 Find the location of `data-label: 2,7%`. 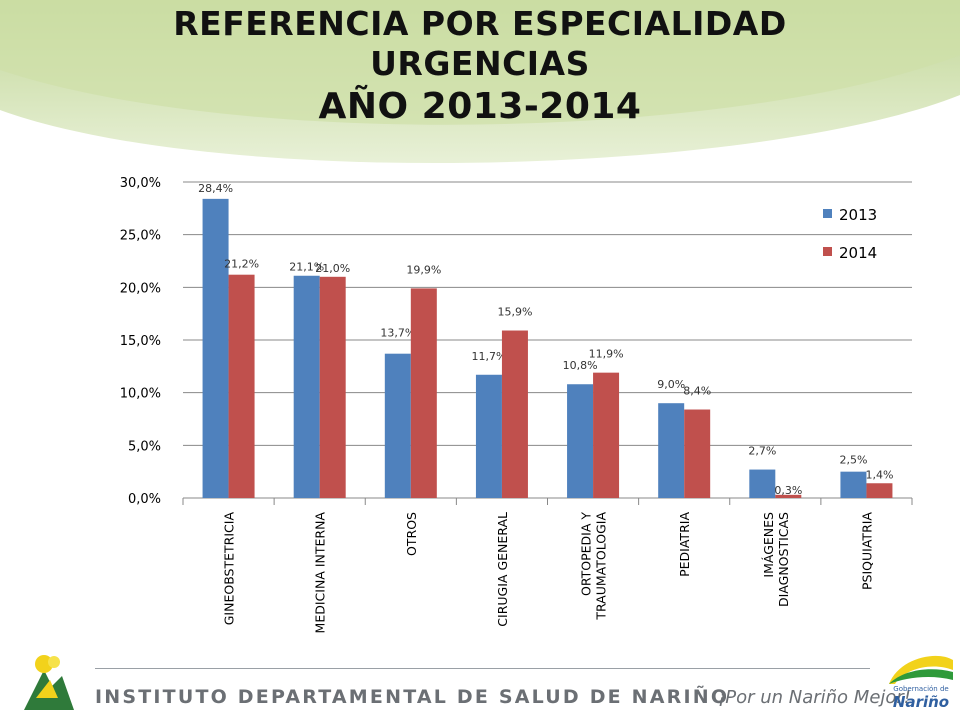

data-label: 2,7% is located at coordinates (762, 451).